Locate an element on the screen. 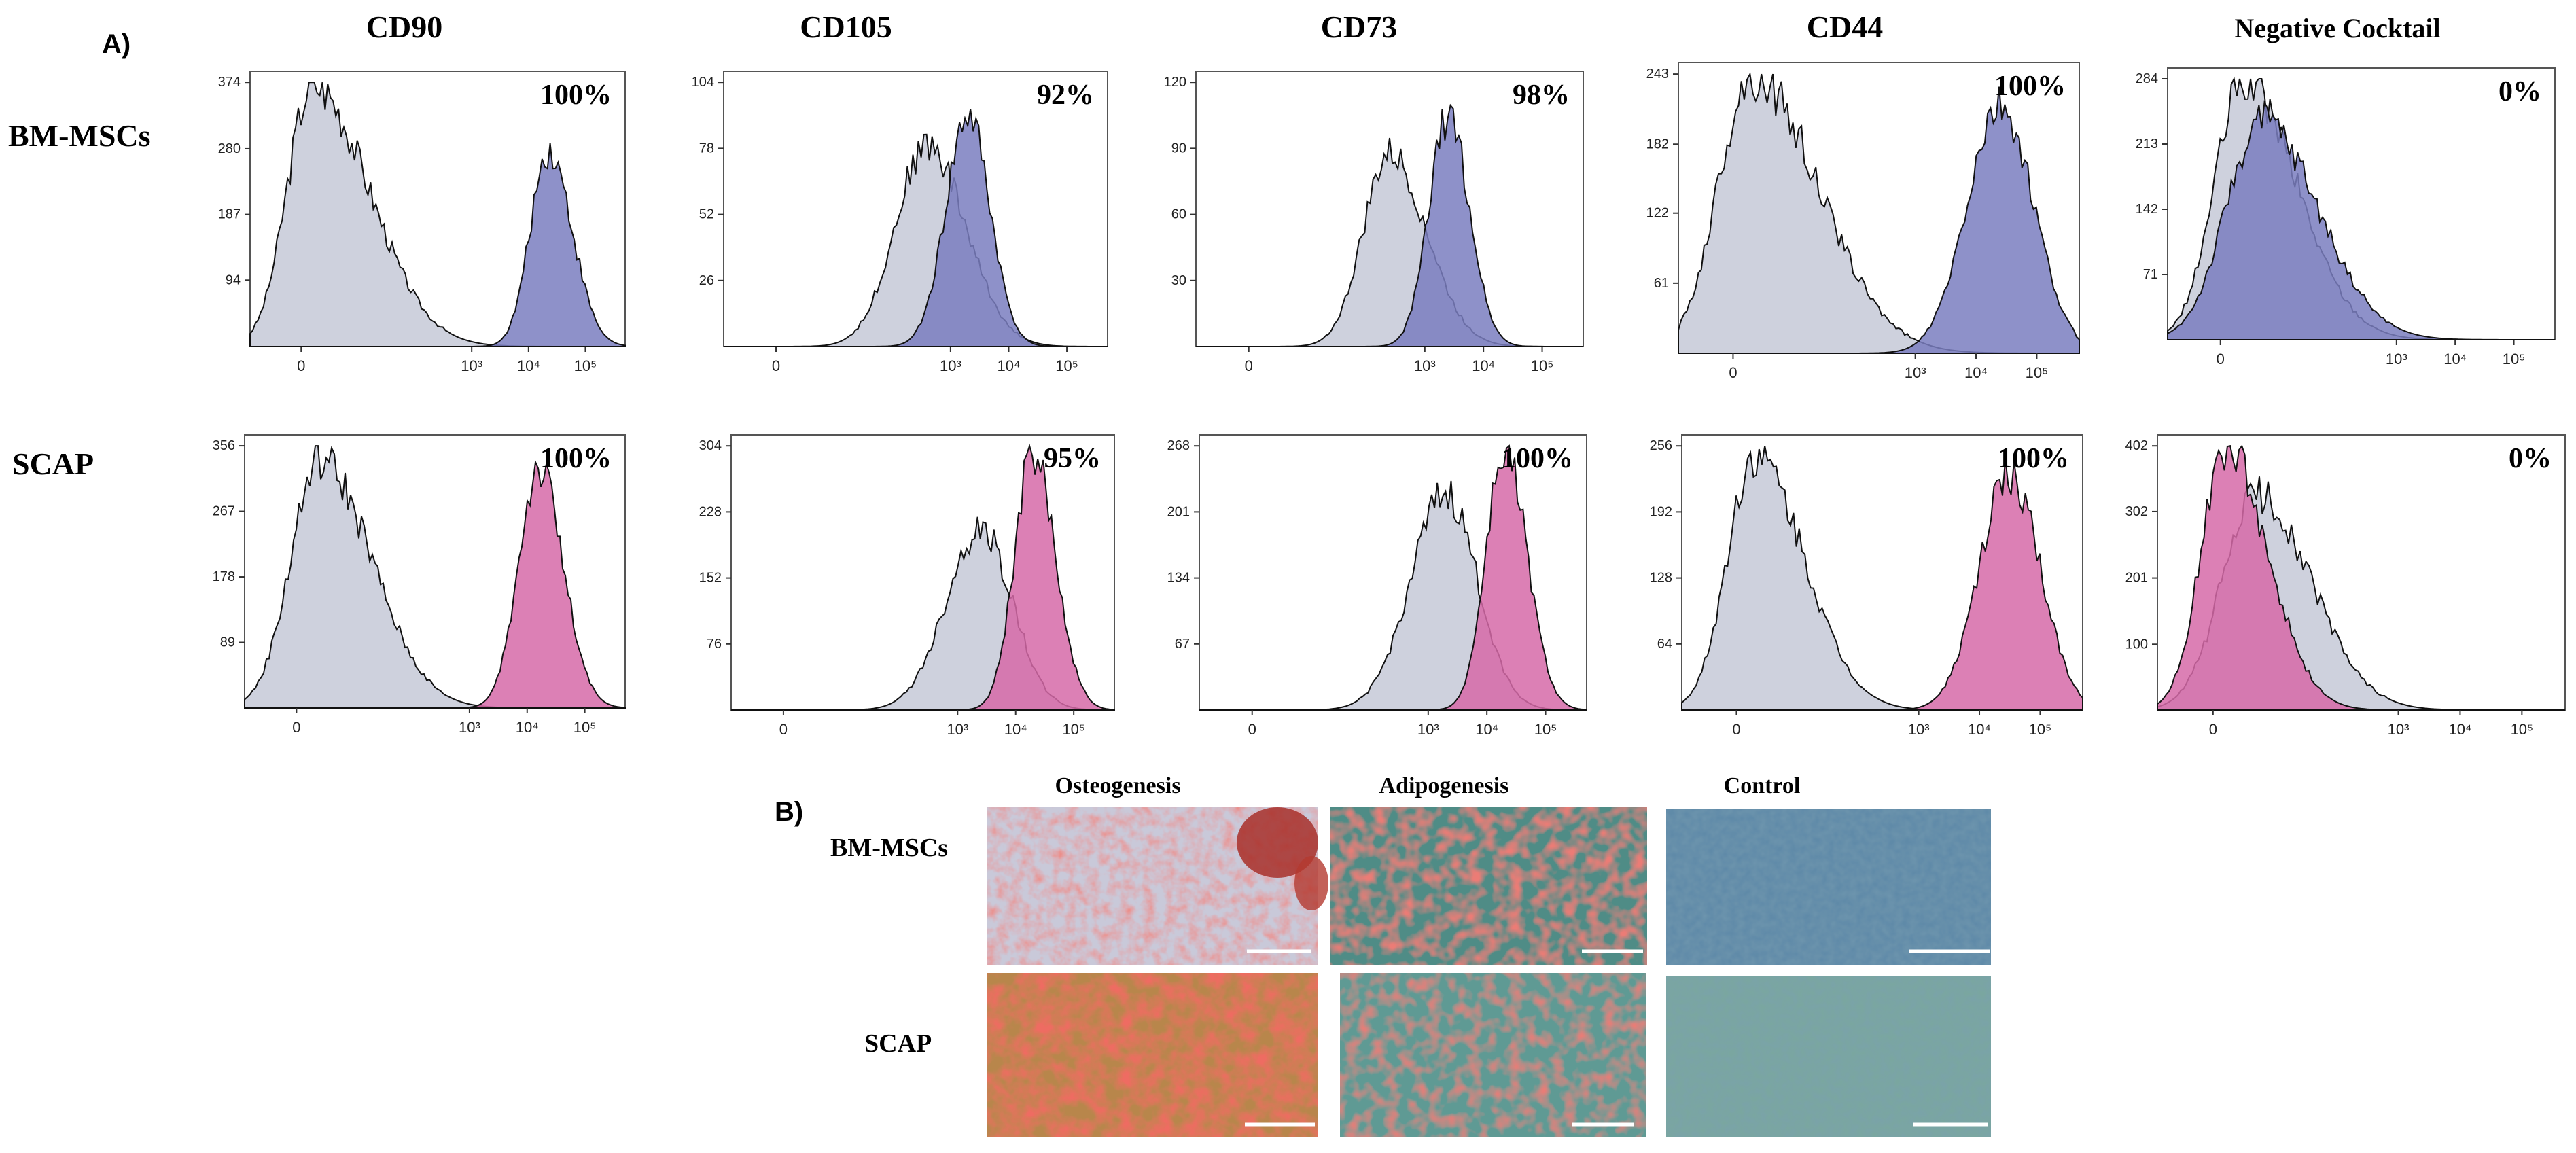 This screenshot has height=1153, width=2576. y-tick-label: 52 is located at coordinates (706, 214).